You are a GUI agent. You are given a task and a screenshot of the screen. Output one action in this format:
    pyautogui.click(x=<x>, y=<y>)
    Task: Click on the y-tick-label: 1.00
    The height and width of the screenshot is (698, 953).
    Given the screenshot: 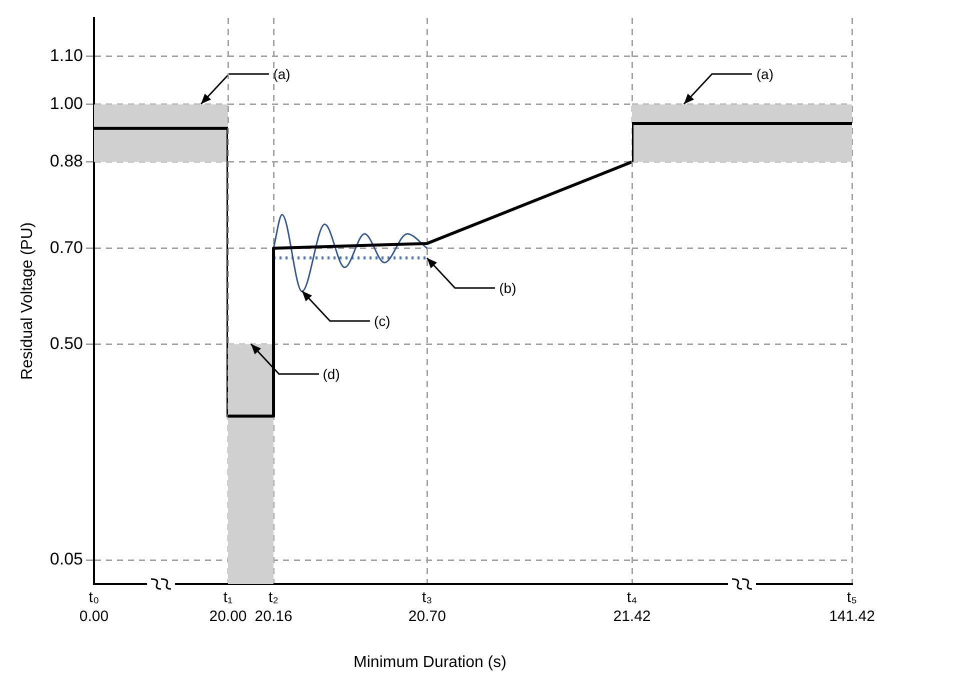 What is the action you would take?
    pyautogui.click(x=66, y=104)
    